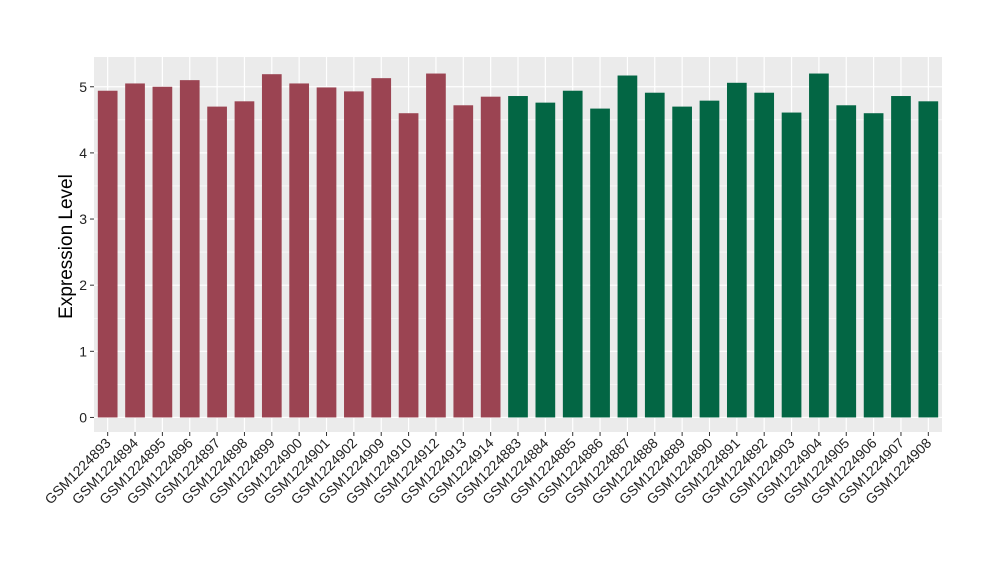 The image size is (1000, 580). I want to click on bar-GSM1224900, so click(299, 250).